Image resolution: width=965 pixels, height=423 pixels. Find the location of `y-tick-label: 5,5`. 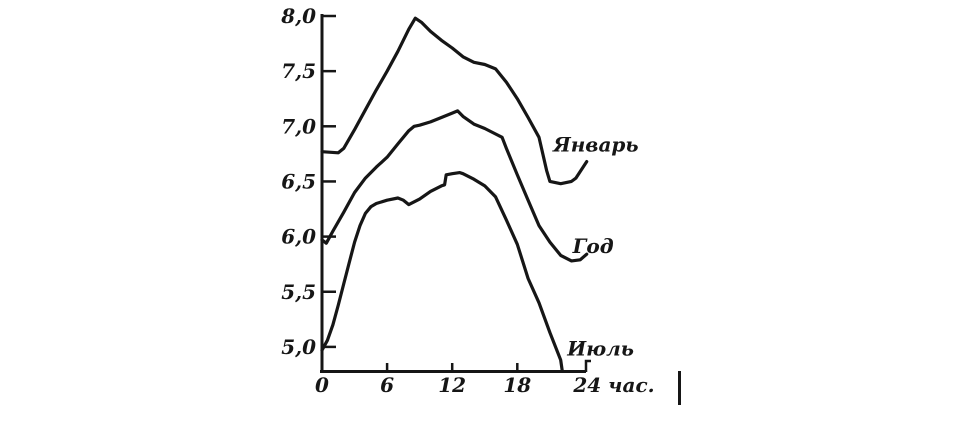

y-tick-label: 5,5 is located at coordinates (298, 292).